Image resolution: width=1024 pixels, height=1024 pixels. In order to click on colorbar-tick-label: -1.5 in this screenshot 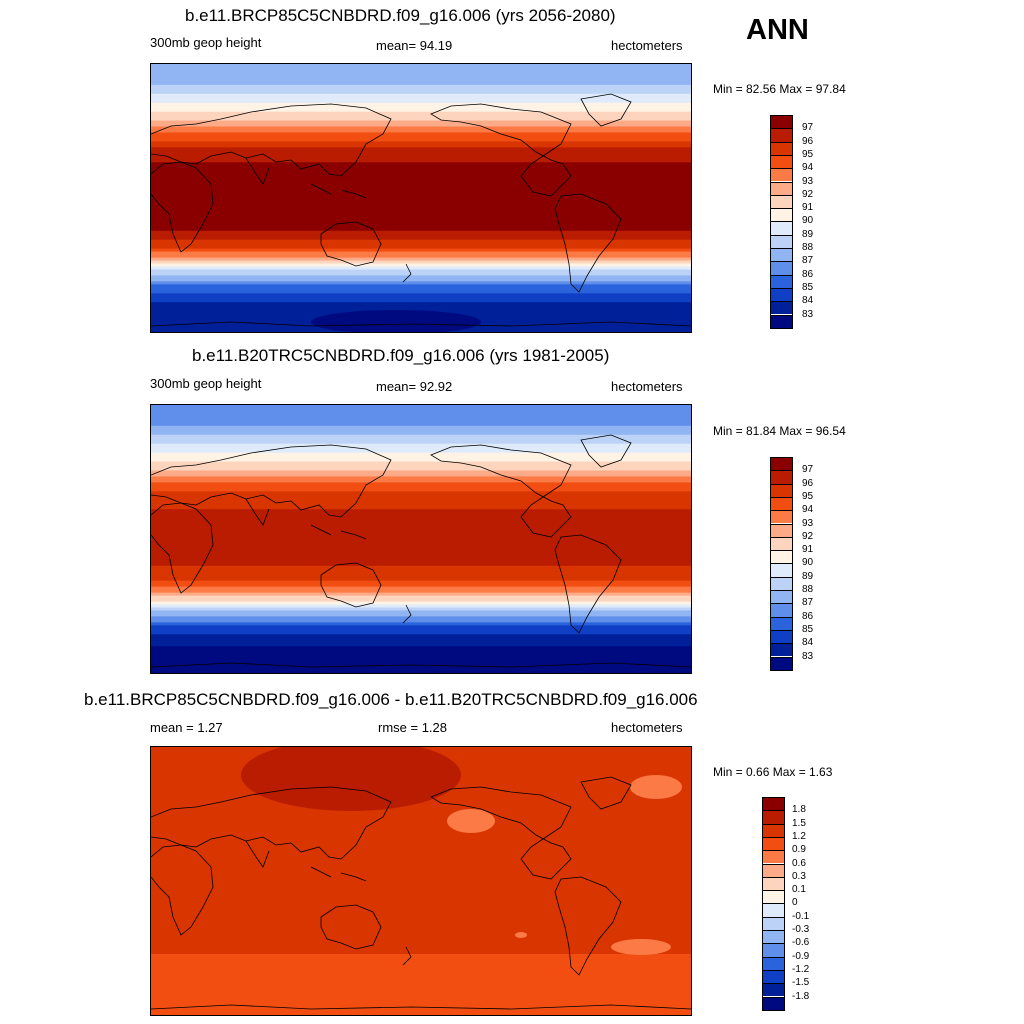, I will do `click(801, 983)`.